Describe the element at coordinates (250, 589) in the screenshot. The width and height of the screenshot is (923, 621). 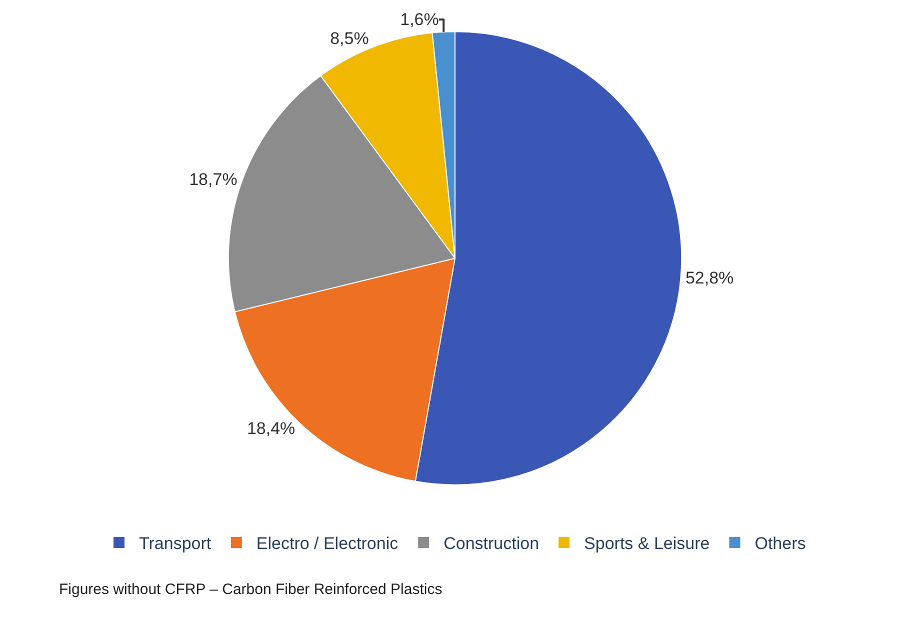
I see `text: Figures without CFRP – Carbon Fiber Reinforced Plastics` at that location.